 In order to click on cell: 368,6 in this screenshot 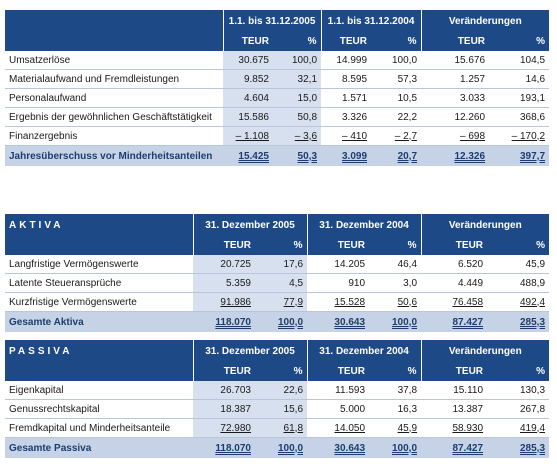, I will do `click(519, 117)`.